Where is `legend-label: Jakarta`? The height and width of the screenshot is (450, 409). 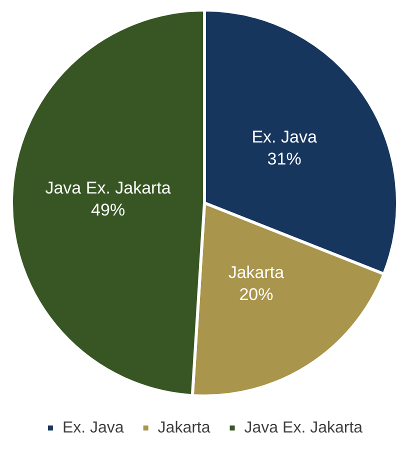
legend-label: Jakarta is located at coordinates (184, 427).